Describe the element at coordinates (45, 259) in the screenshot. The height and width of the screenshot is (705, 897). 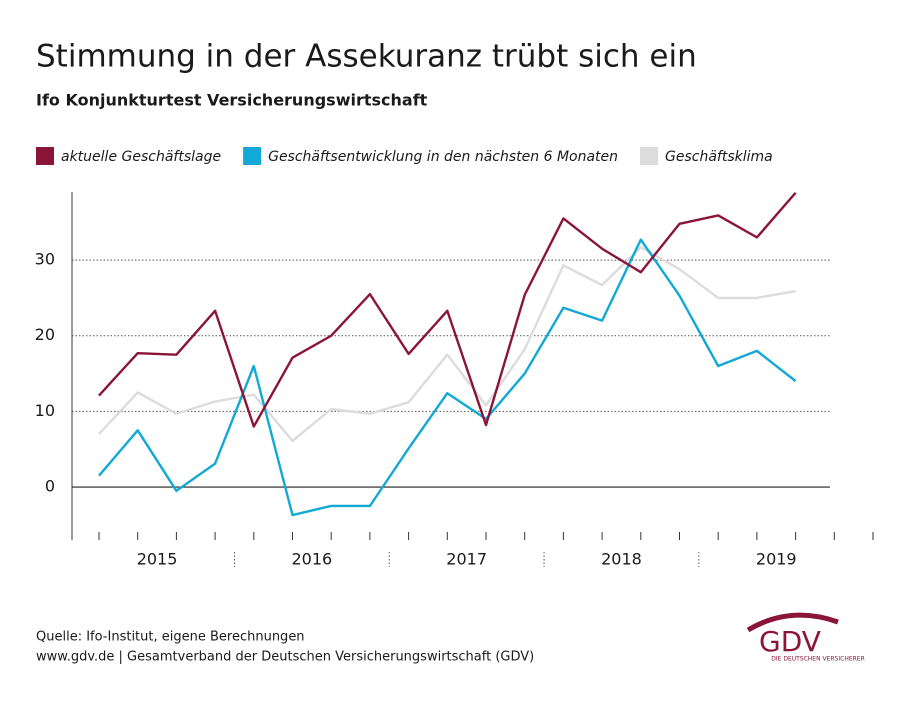
I see `y-tick-label: 30` at that location.